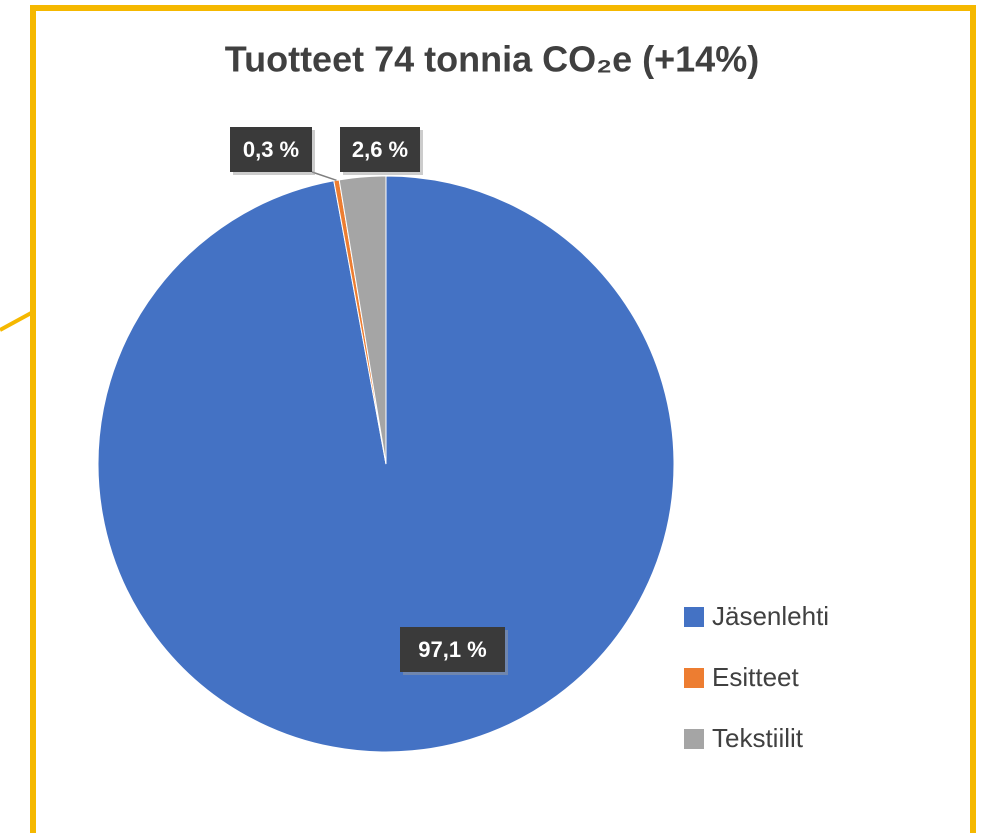  What do you see at coordinates (362, 320) in the screenshot?
I see `pie-slice` at bounding box center [362, 320].